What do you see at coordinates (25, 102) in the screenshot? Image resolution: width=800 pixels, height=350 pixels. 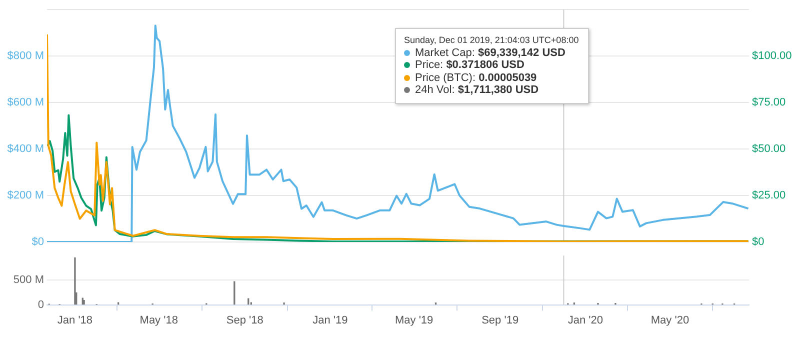 I see `y-tick-label: $600 M` at bounding box center [25, 102].